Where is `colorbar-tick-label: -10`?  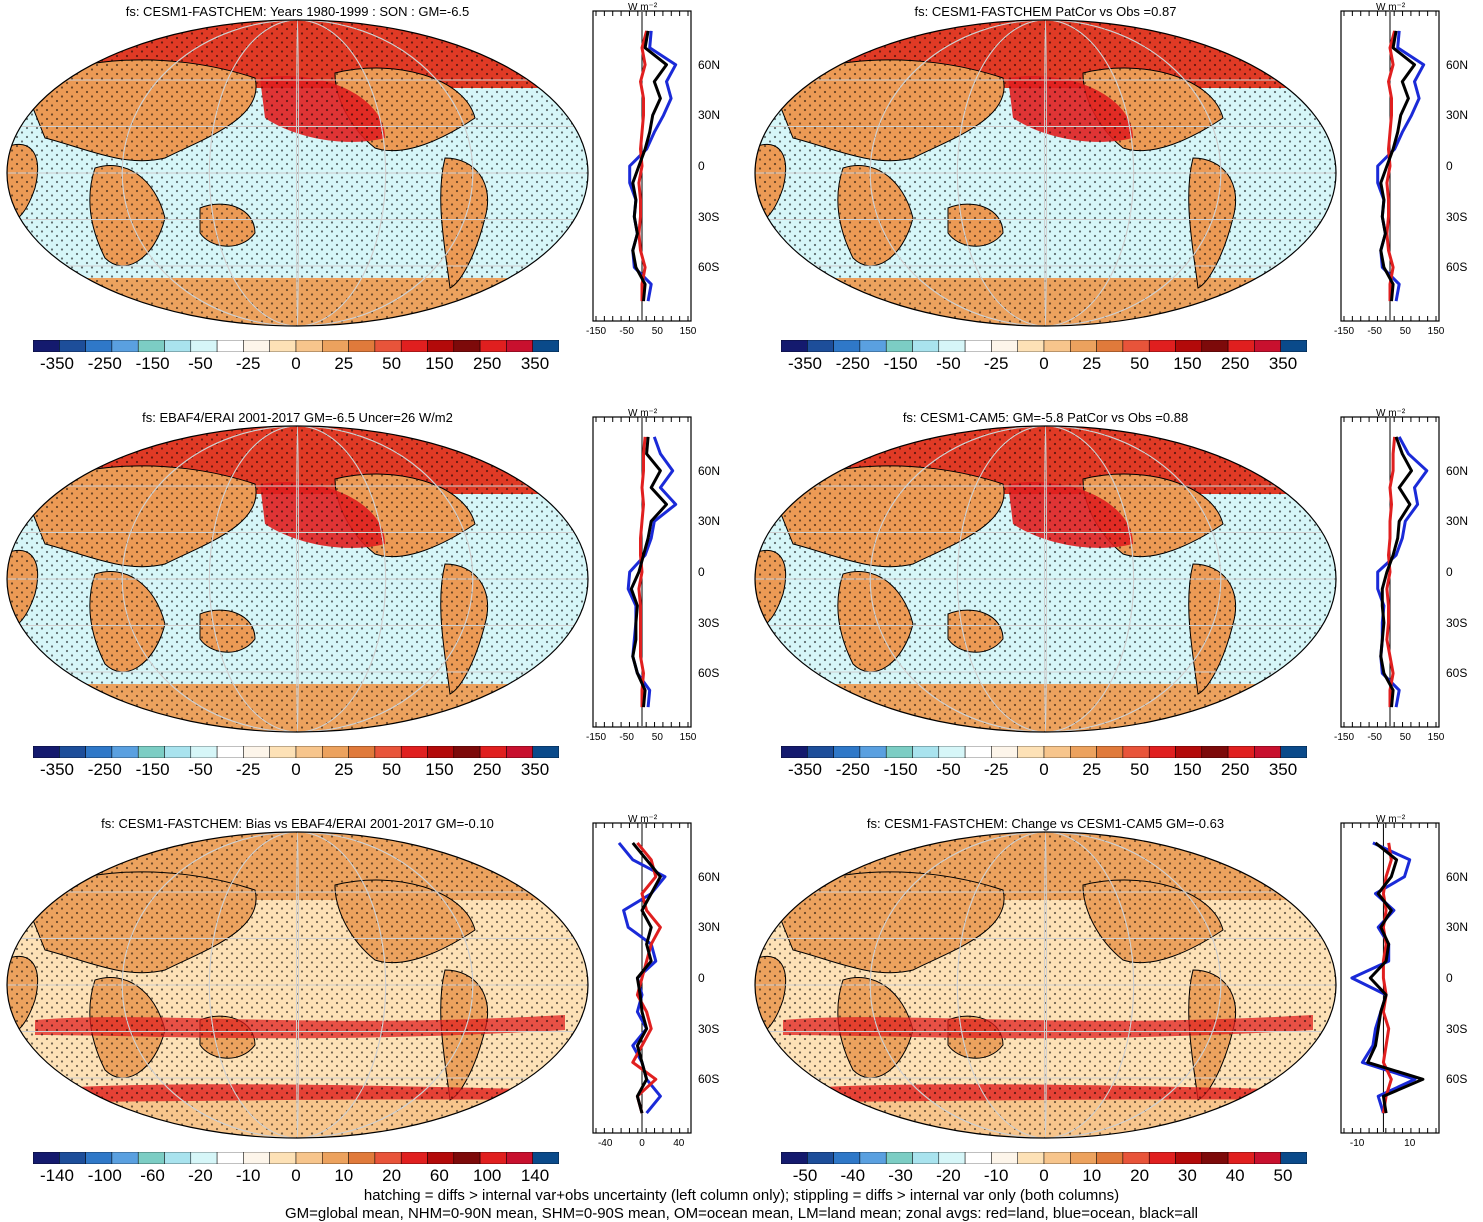 colorbar-tick-label: -10 is located at coordinates (996, 1175).